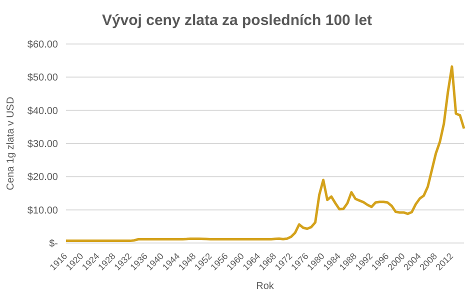  What do you see at coordinates (11, 143) in the screenshot?
I see `y-axis-title: Cena 1g zlata v USD` at bounding box center [11, 143].